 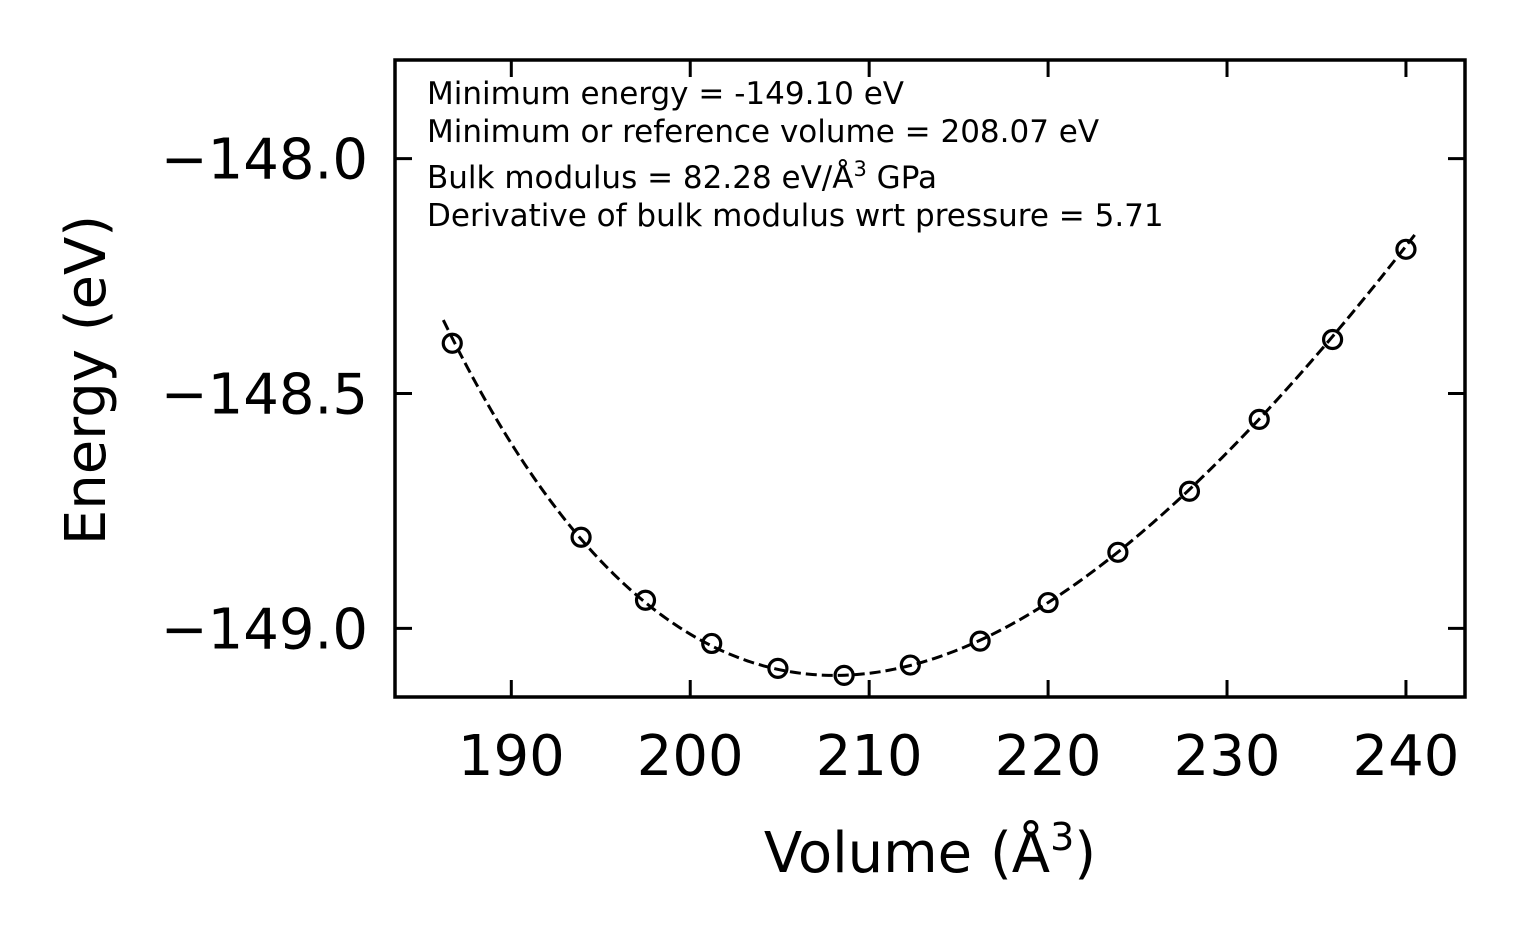 What do you see at coordinates (1227, 756) in the screenshot?
I see `x-tick-label: 230` at bounding box center [1227, 756].